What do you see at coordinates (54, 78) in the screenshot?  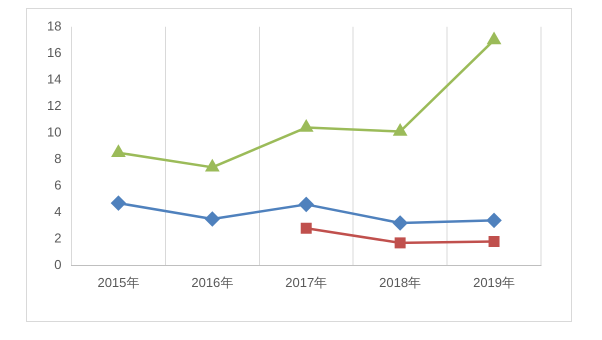 I see `y-tick-label: 14` at bounding box center [54, 78].